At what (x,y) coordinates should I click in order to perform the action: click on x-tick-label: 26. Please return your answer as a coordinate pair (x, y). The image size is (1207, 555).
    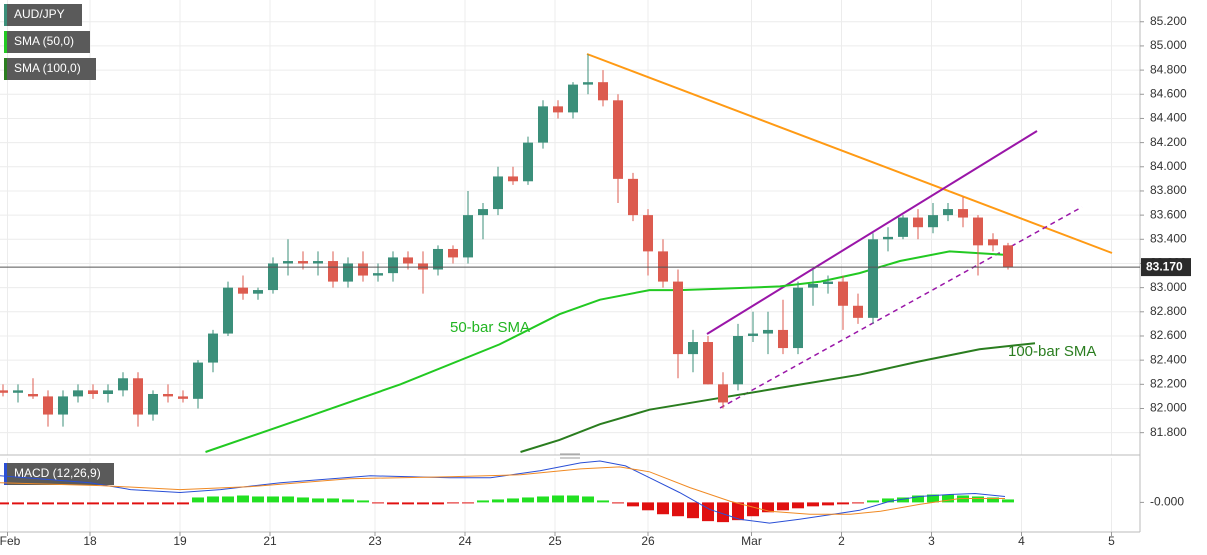
    Looking at the image, I should click on (648, 541).